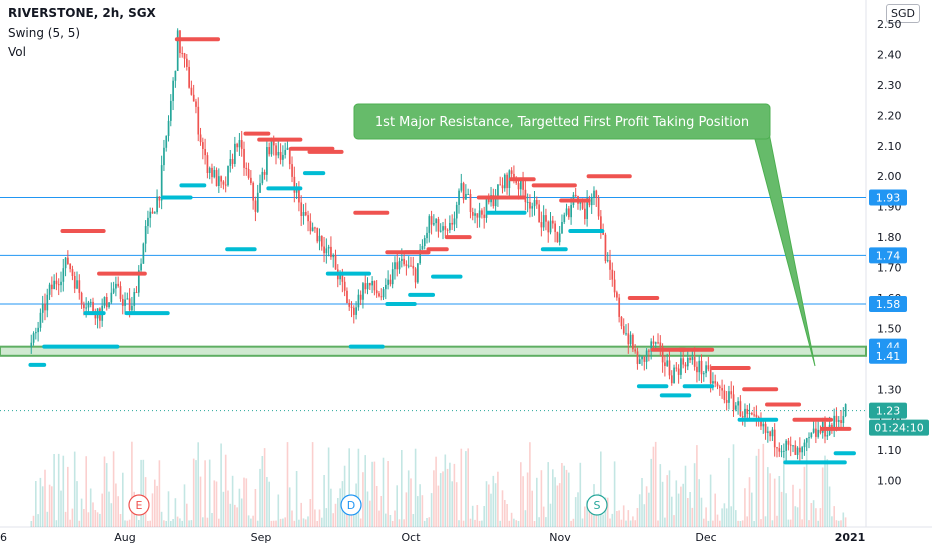  I want to click on indicator-swing: Swing (5, 5), so click(44, 33).